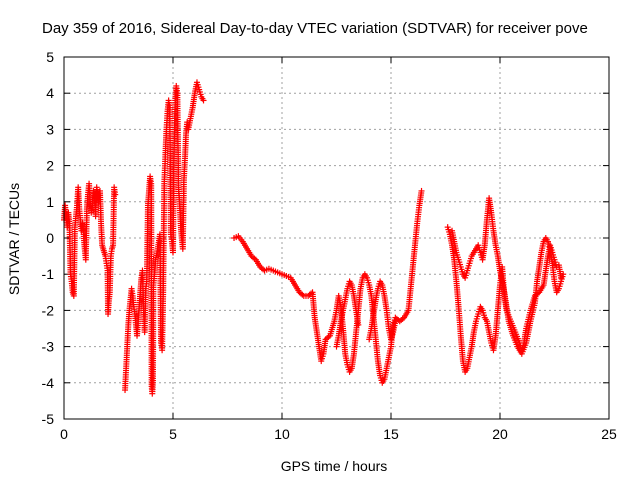  Describe the element at coordinates (48, 310) in the screenshot. I see `y-tick-label: -2` at that location.